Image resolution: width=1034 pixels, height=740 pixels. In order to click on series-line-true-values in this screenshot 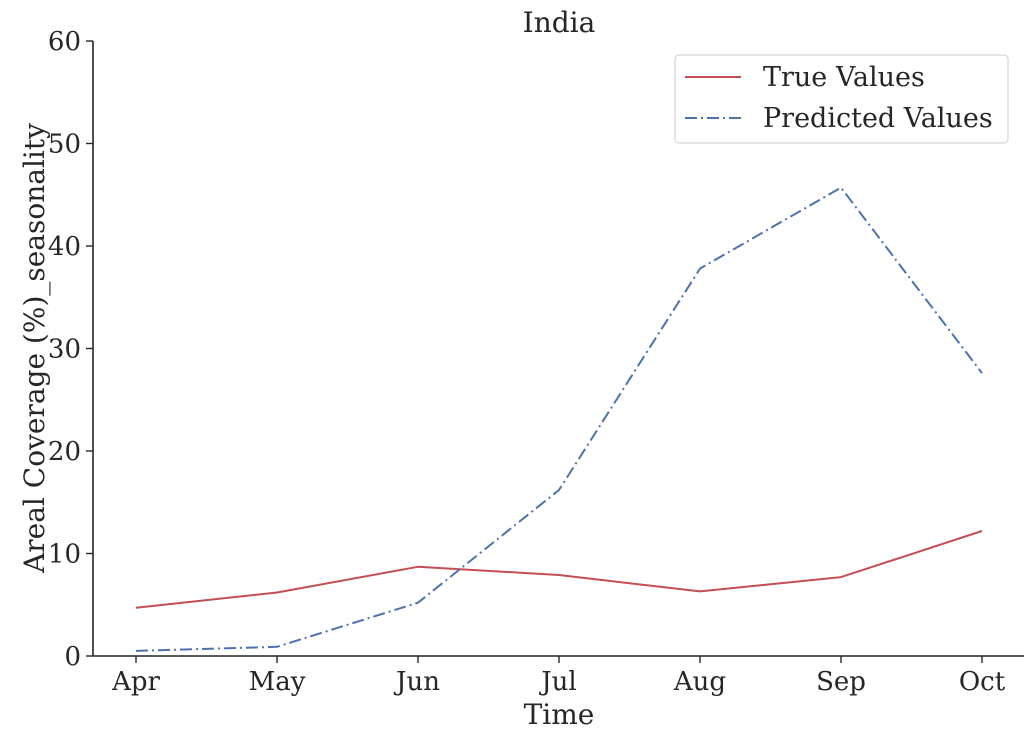, I will do `click(559, 569)`.